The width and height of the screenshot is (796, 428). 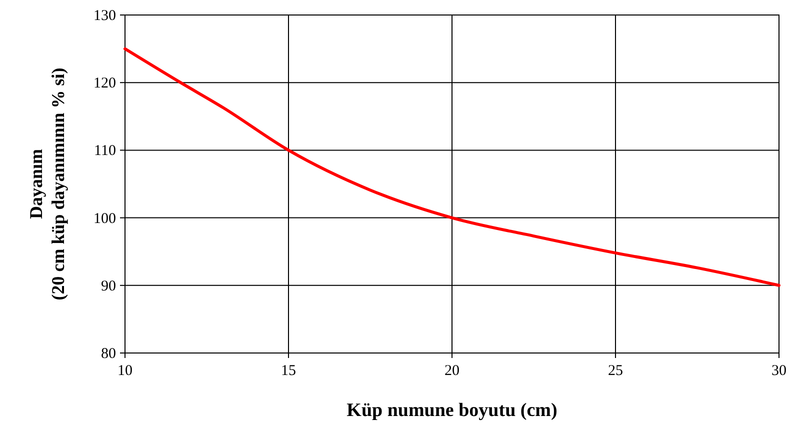 What do you see at coordinates (47, 184) in the screenshot?
I see `y-axis-title: Dayanım (20 cm küp dayanımının % si)` at bounding box center [47, 184].